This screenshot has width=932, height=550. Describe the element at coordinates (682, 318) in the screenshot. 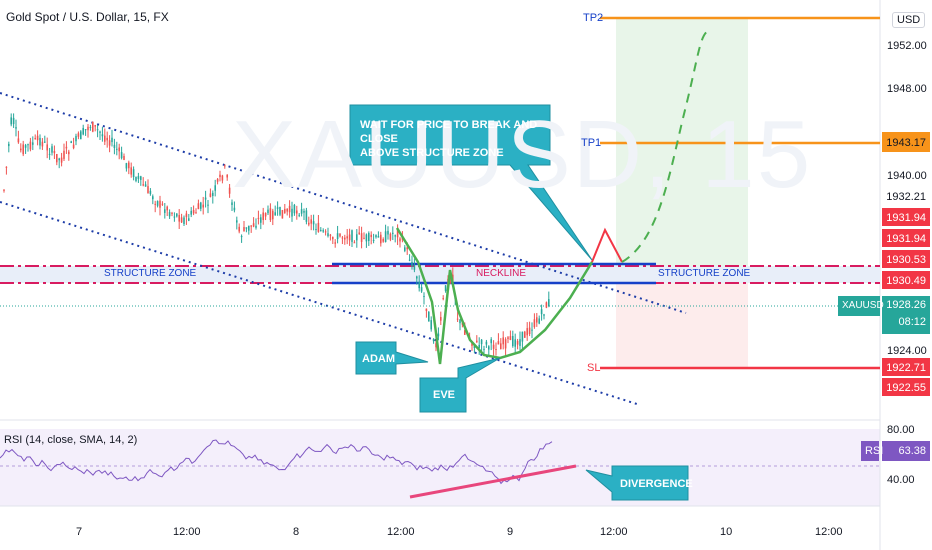

I see `loss-zone` at that location.